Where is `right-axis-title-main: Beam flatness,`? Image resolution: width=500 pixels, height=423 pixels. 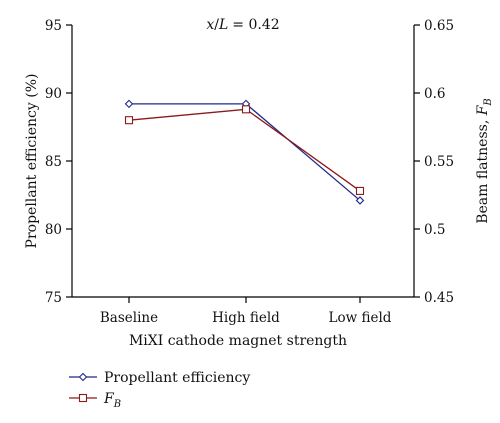 right-axis-title-main: Beam flatness, is located at coordinates (483, 169).